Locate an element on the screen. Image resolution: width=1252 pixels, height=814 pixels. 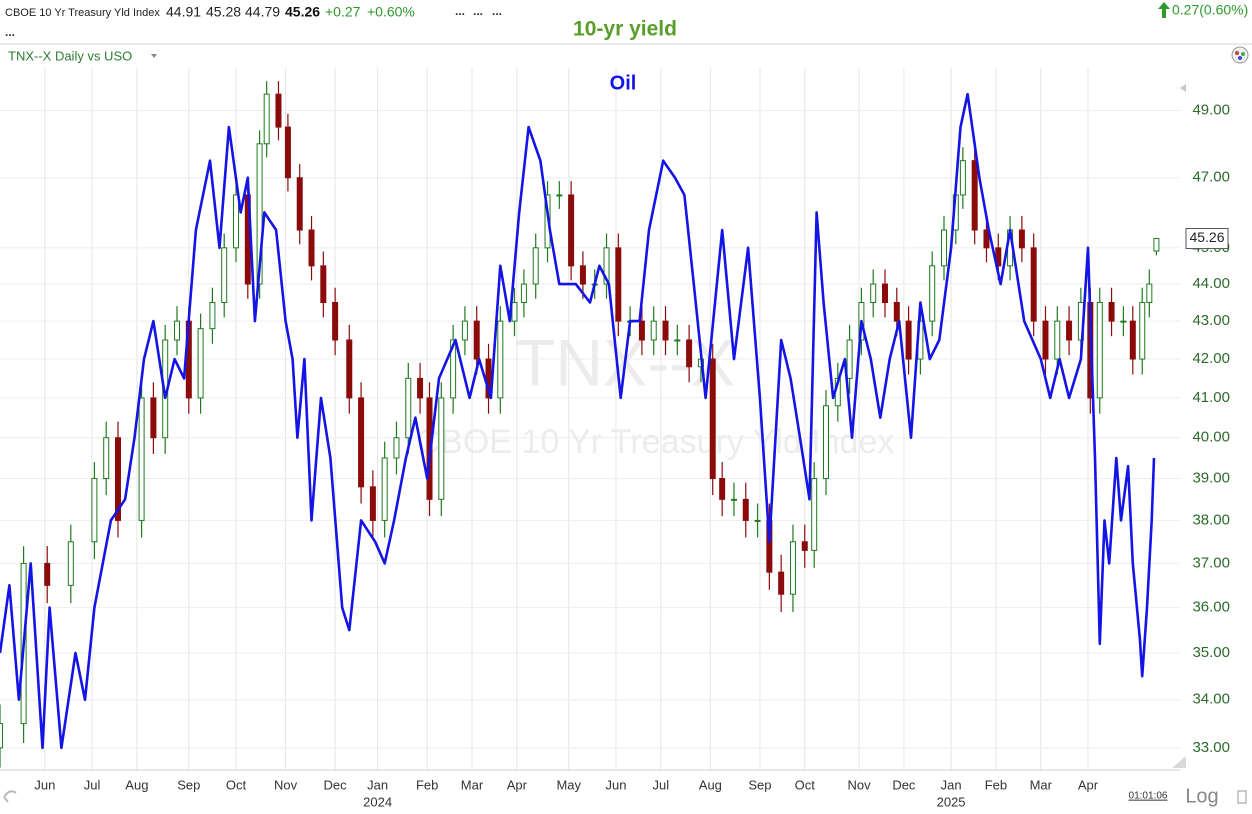
x-tick-label: Nov is located at coordinates (286, 784).